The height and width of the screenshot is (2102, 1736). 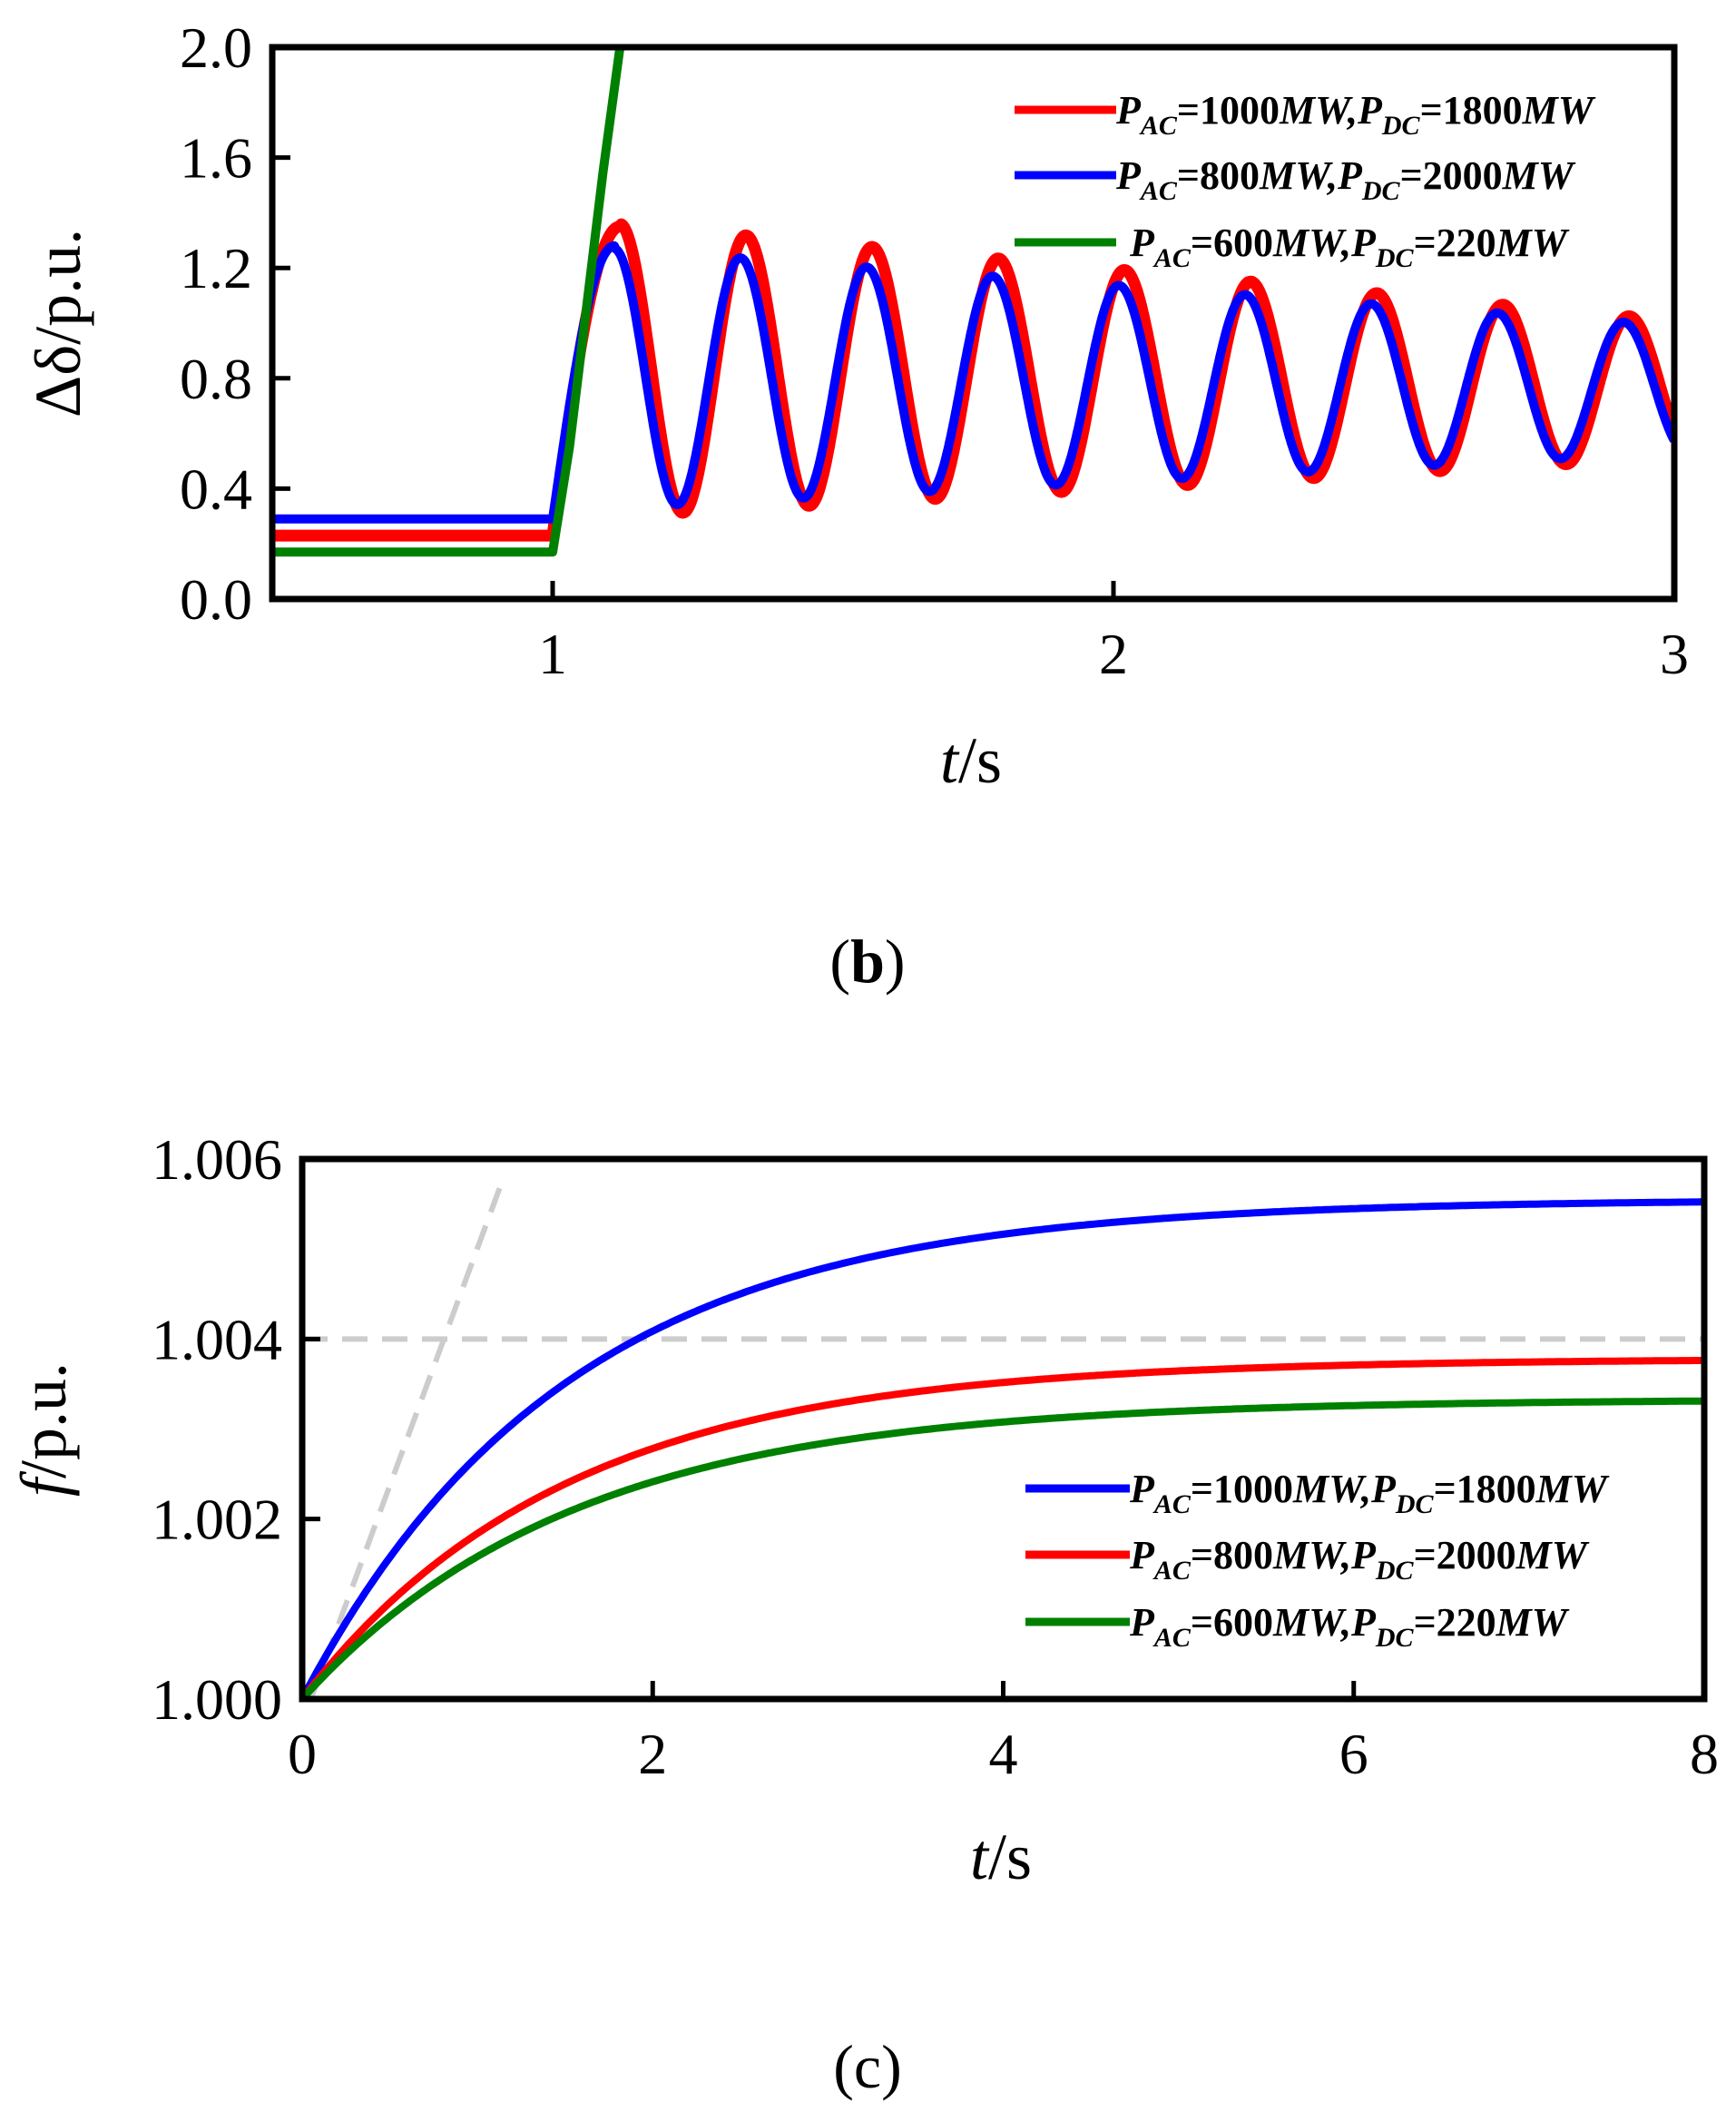 I want to click on chart-b-ytick-label: 0.8, so click(x=216, y=379).